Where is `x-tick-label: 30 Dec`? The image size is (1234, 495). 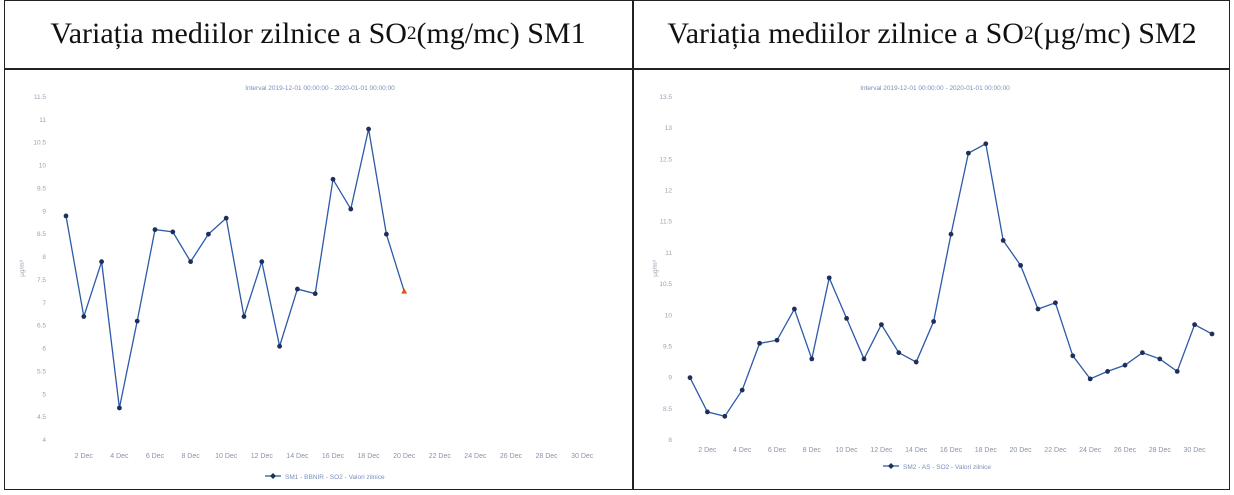
x-tick-label: 30 Dec is located at coordinates (1195, 450).